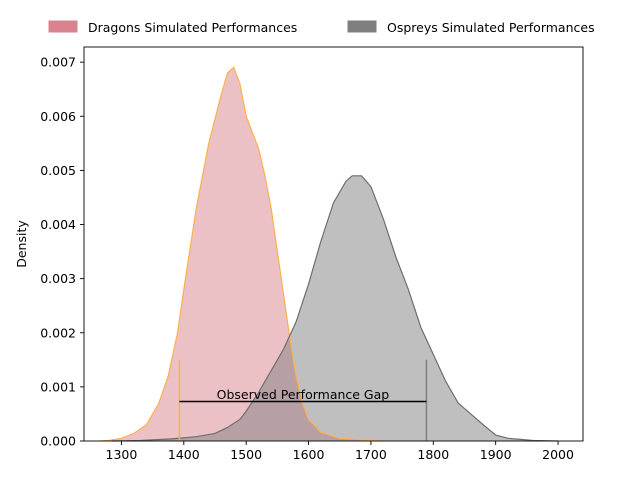  Describe the element at coordinates (433, 454) in the screenshot. I see `x-tick-label: 1800` at that location.